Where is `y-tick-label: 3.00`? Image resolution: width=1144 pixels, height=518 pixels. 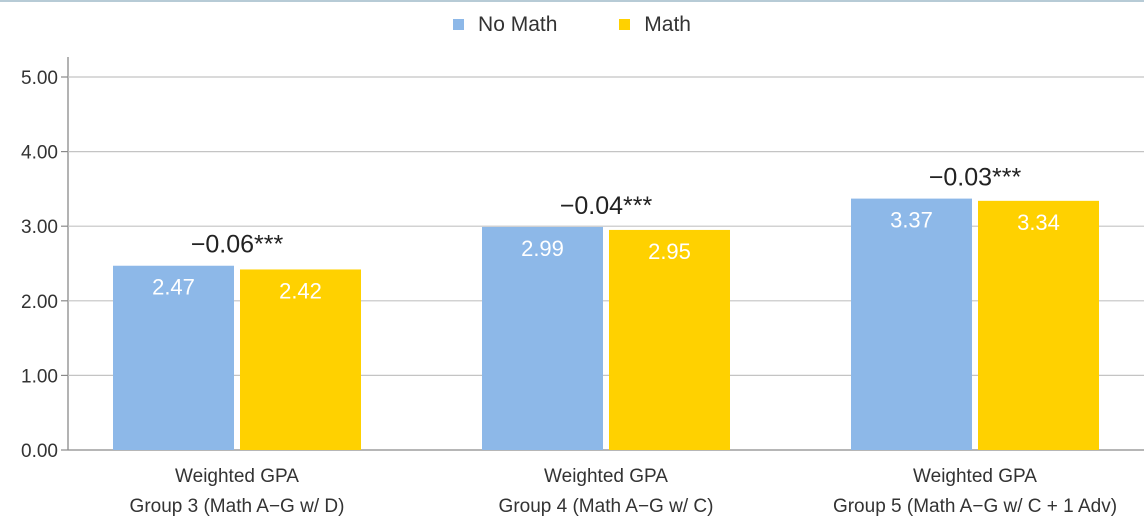
y-tick-label: 3.00 is located at coordinates (39, 227).